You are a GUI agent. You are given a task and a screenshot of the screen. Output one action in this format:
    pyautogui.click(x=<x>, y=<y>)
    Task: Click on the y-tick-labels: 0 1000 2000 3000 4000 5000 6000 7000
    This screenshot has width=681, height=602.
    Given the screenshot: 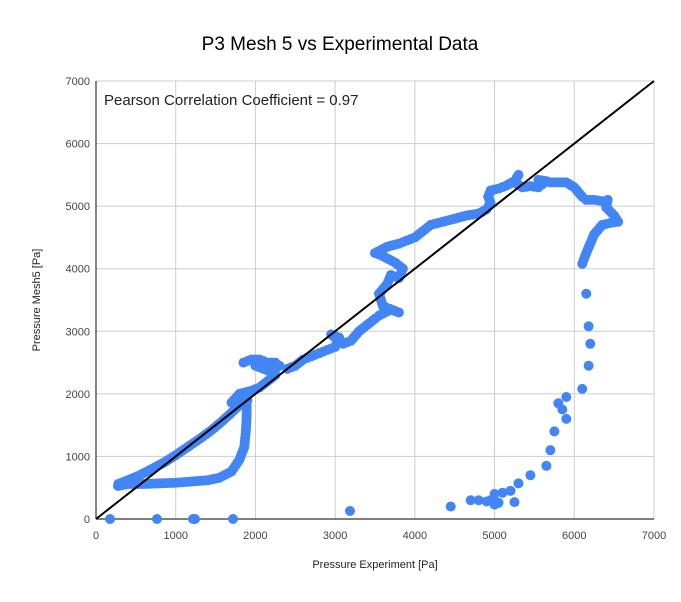 What is the action you would take?
    pyautogui.click(x=78, y=301)
    